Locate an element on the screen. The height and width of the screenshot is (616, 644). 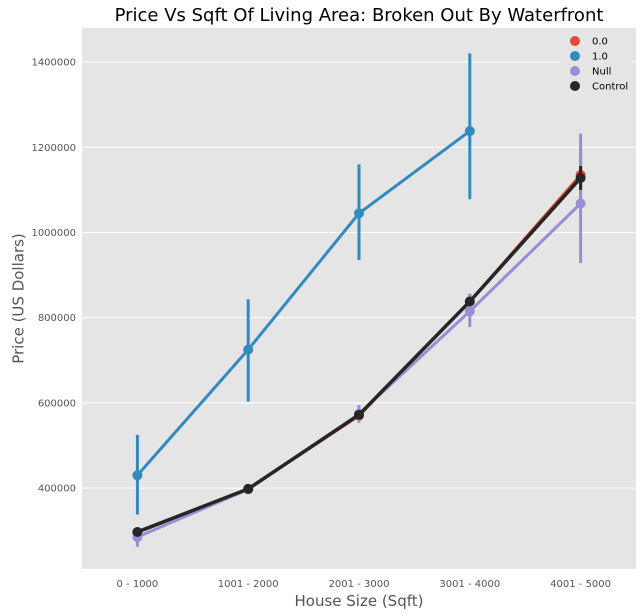
x-tick-label: 3001 - 4000 is located at coordinates (469, 584).